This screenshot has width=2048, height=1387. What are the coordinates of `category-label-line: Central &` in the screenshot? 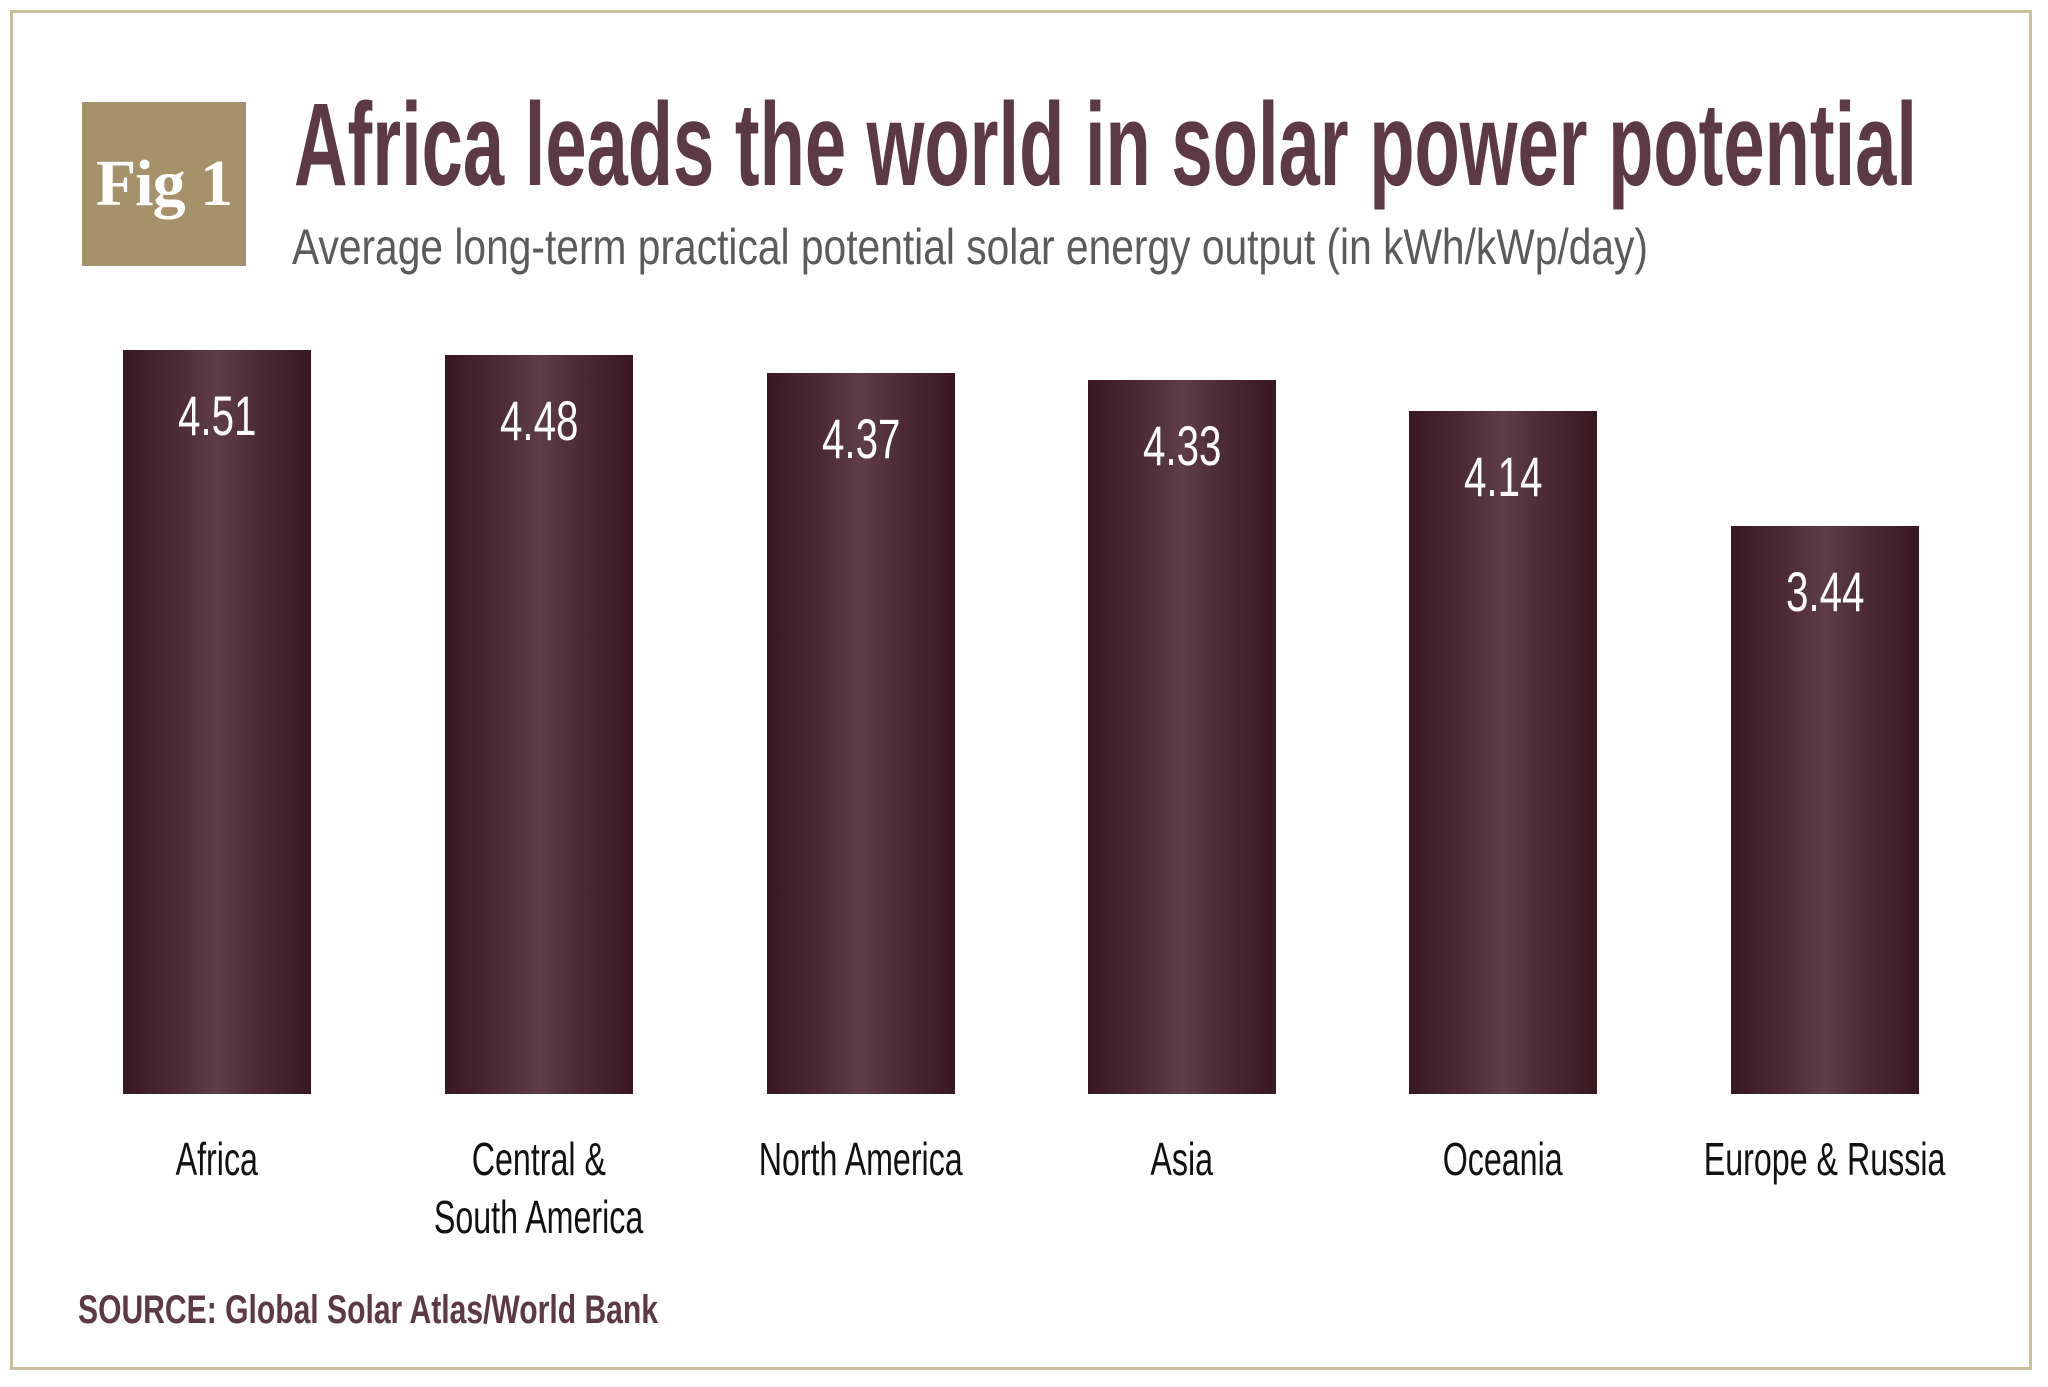 It's located at (539, 1159).